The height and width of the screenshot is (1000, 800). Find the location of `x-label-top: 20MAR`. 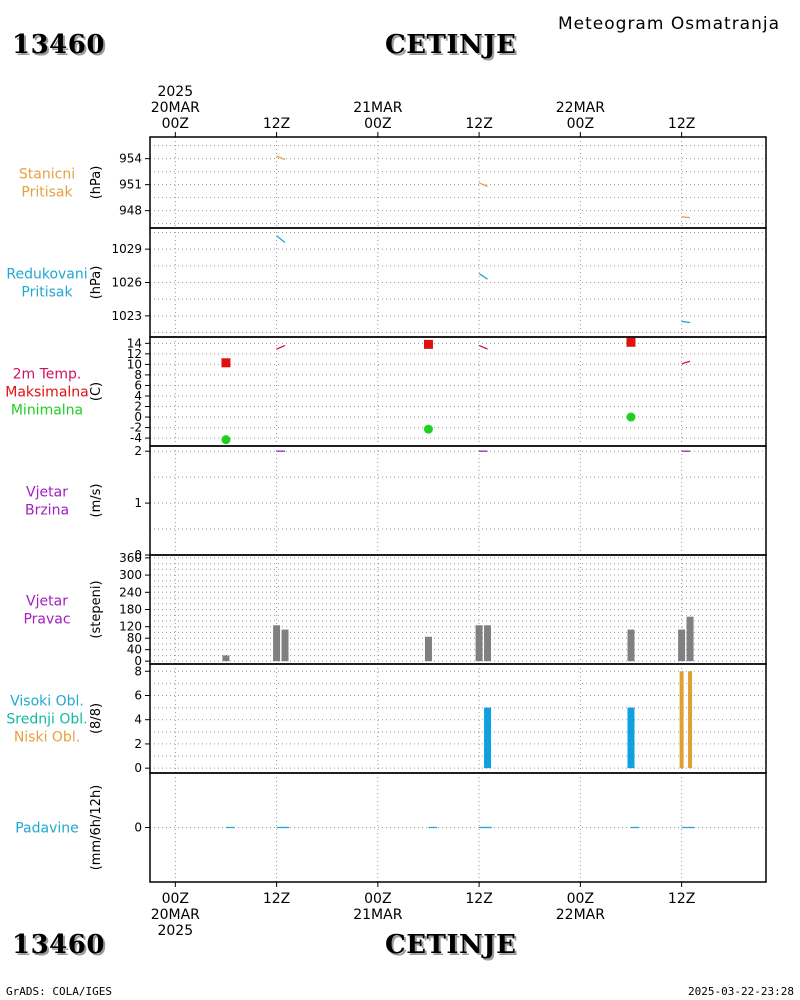

x-label-top: 20MAR is located at coordinates (175, 108).